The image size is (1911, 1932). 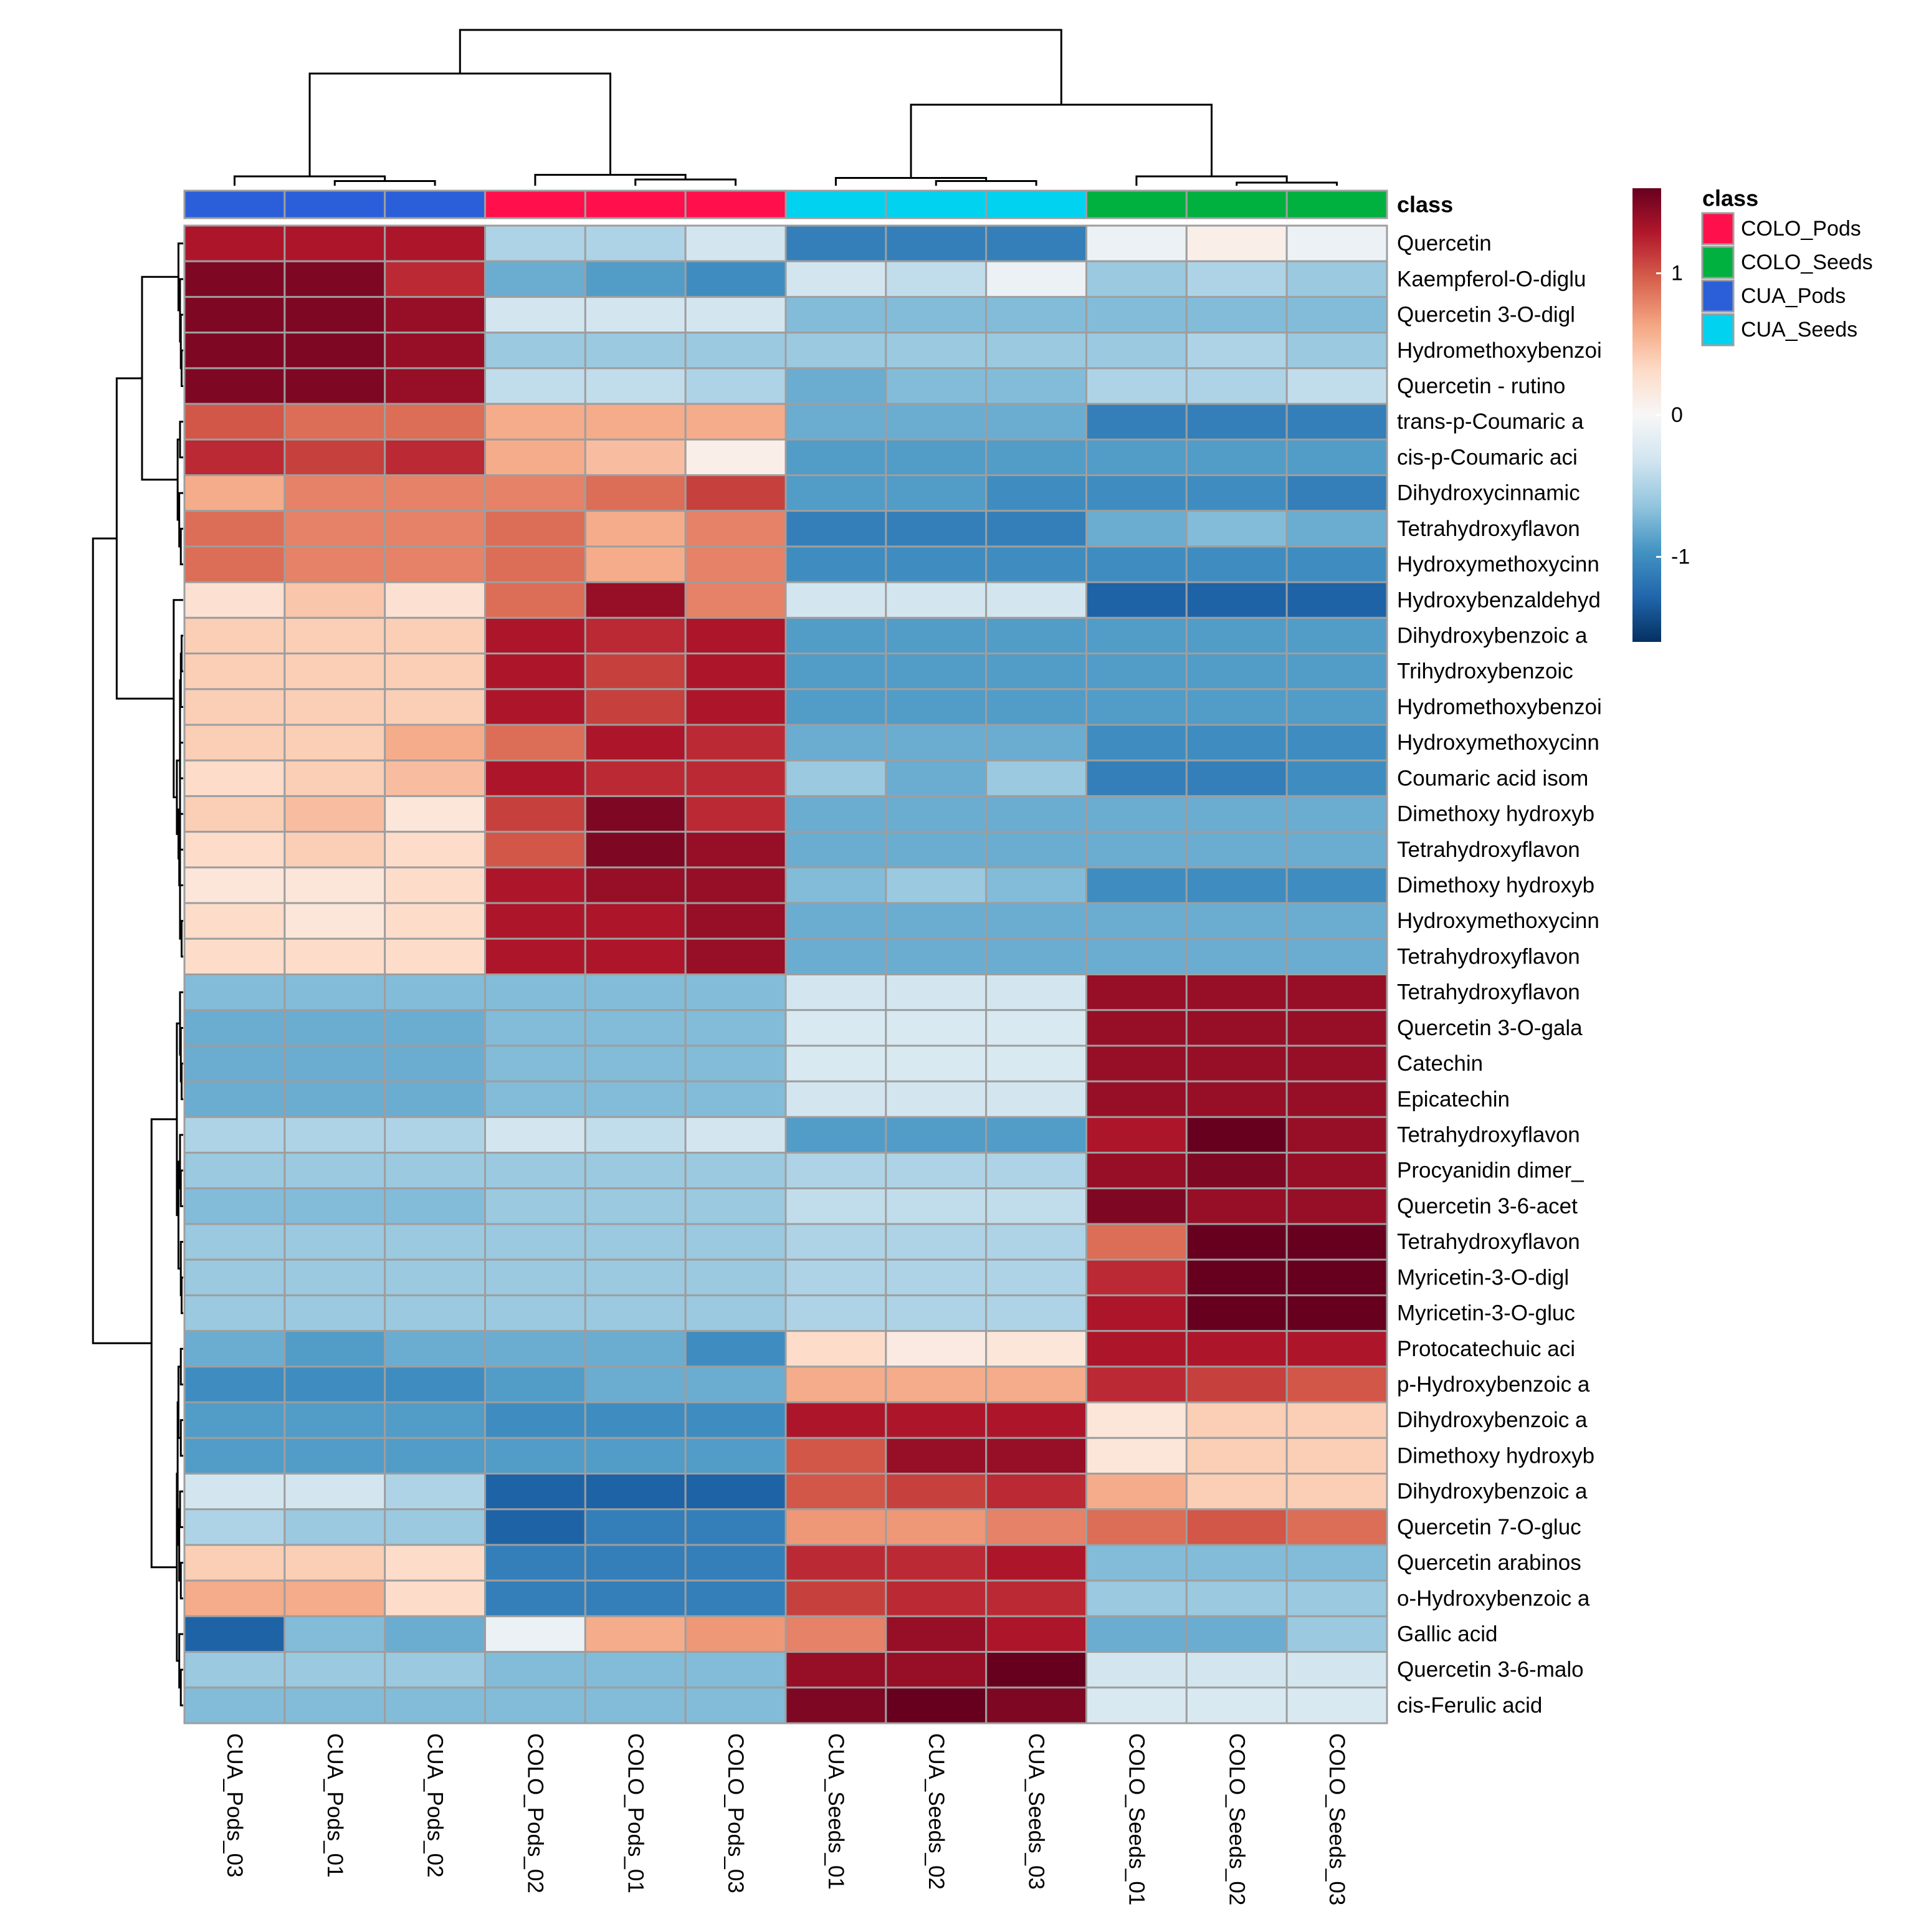 I want to click on column-label: COLO_Pods_03, so click(x=735, y=1813).